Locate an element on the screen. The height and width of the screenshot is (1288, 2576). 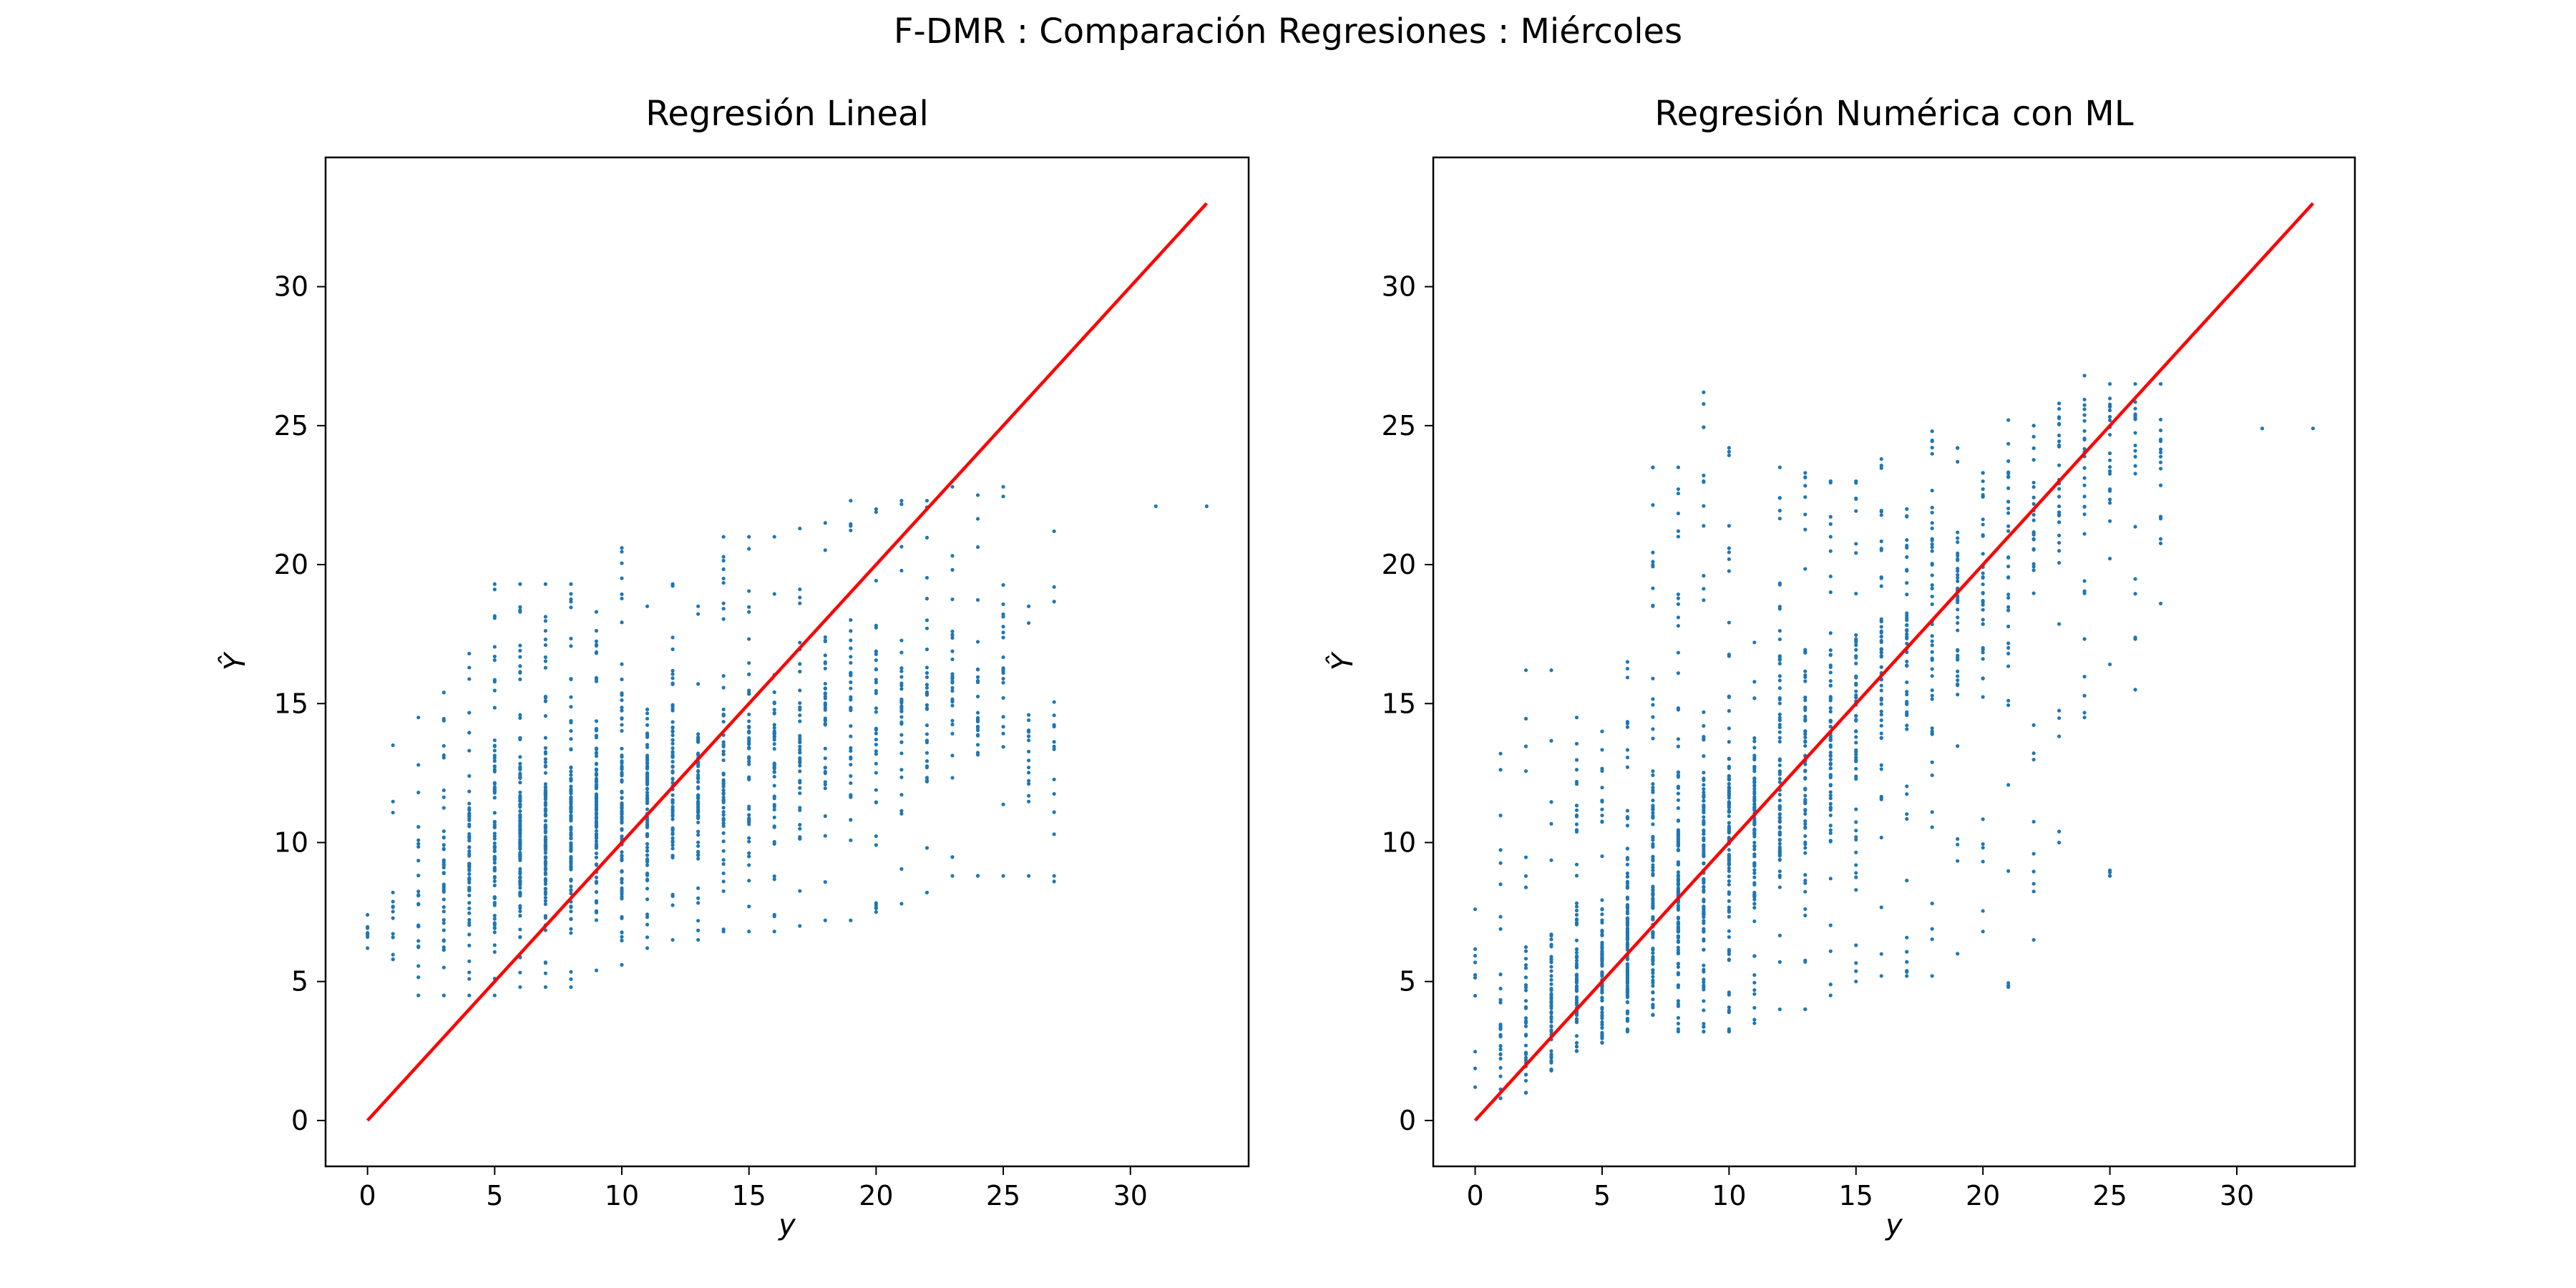
x-tick-label: 20 is located at coordinates (876, 1195).